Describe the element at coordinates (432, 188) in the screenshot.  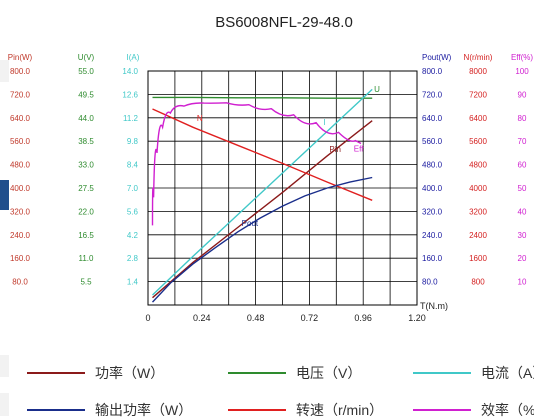
I see `right-tick-label: 400.0` at that location.